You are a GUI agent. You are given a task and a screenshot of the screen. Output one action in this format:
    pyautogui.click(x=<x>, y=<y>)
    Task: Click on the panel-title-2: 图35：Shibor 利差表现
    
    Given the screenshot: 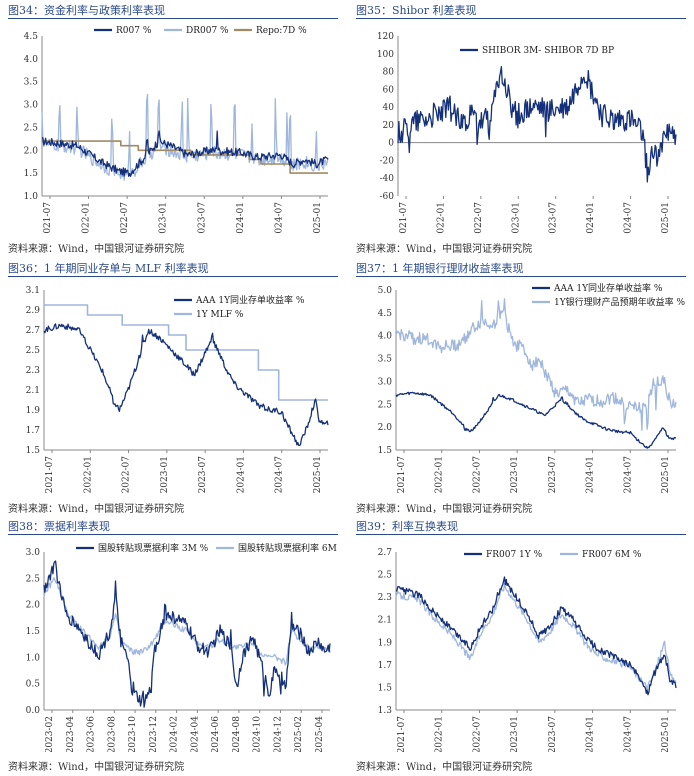 What is the action you would take?
    pyautogui.click(x=416, y=10)
    